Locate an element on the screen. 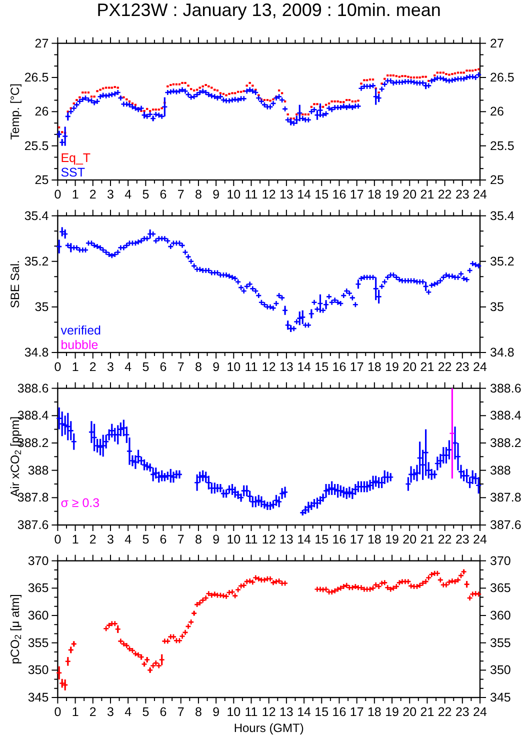 Image resolution: width=529 pixels, height=739 pixels. y-tick-label: 388.6 is located at coordinates (33, 388).